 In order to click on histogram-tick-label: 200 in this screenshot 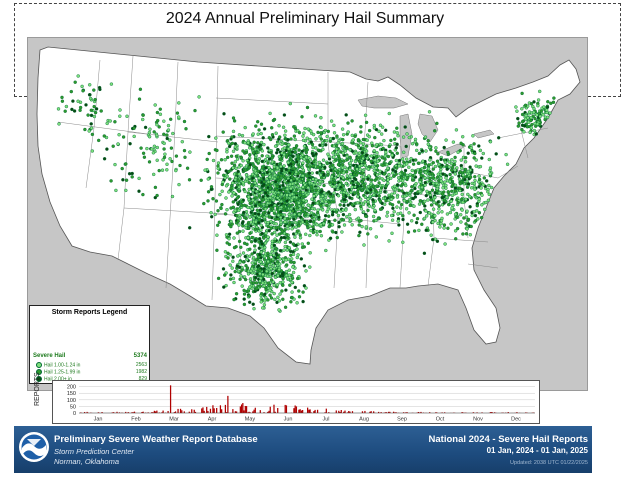, I will do `click(71, 388)`.